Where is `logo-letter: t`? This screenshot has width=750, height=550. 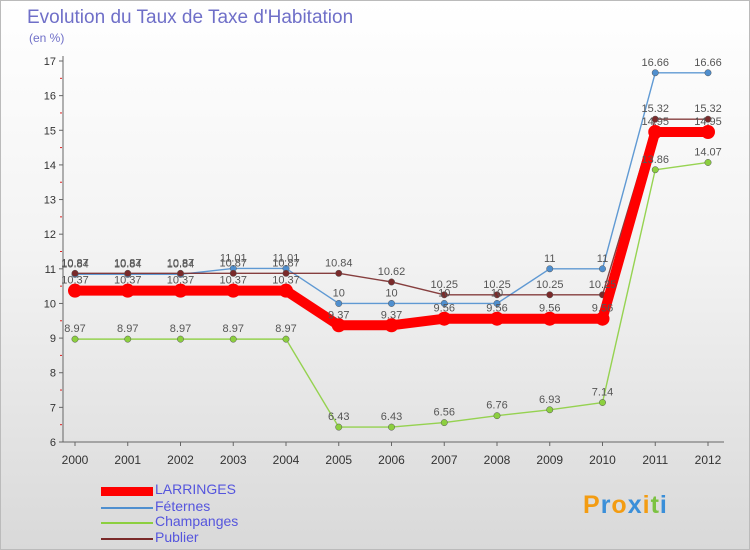
logo-letter: t is located at coordinates (655, 505).